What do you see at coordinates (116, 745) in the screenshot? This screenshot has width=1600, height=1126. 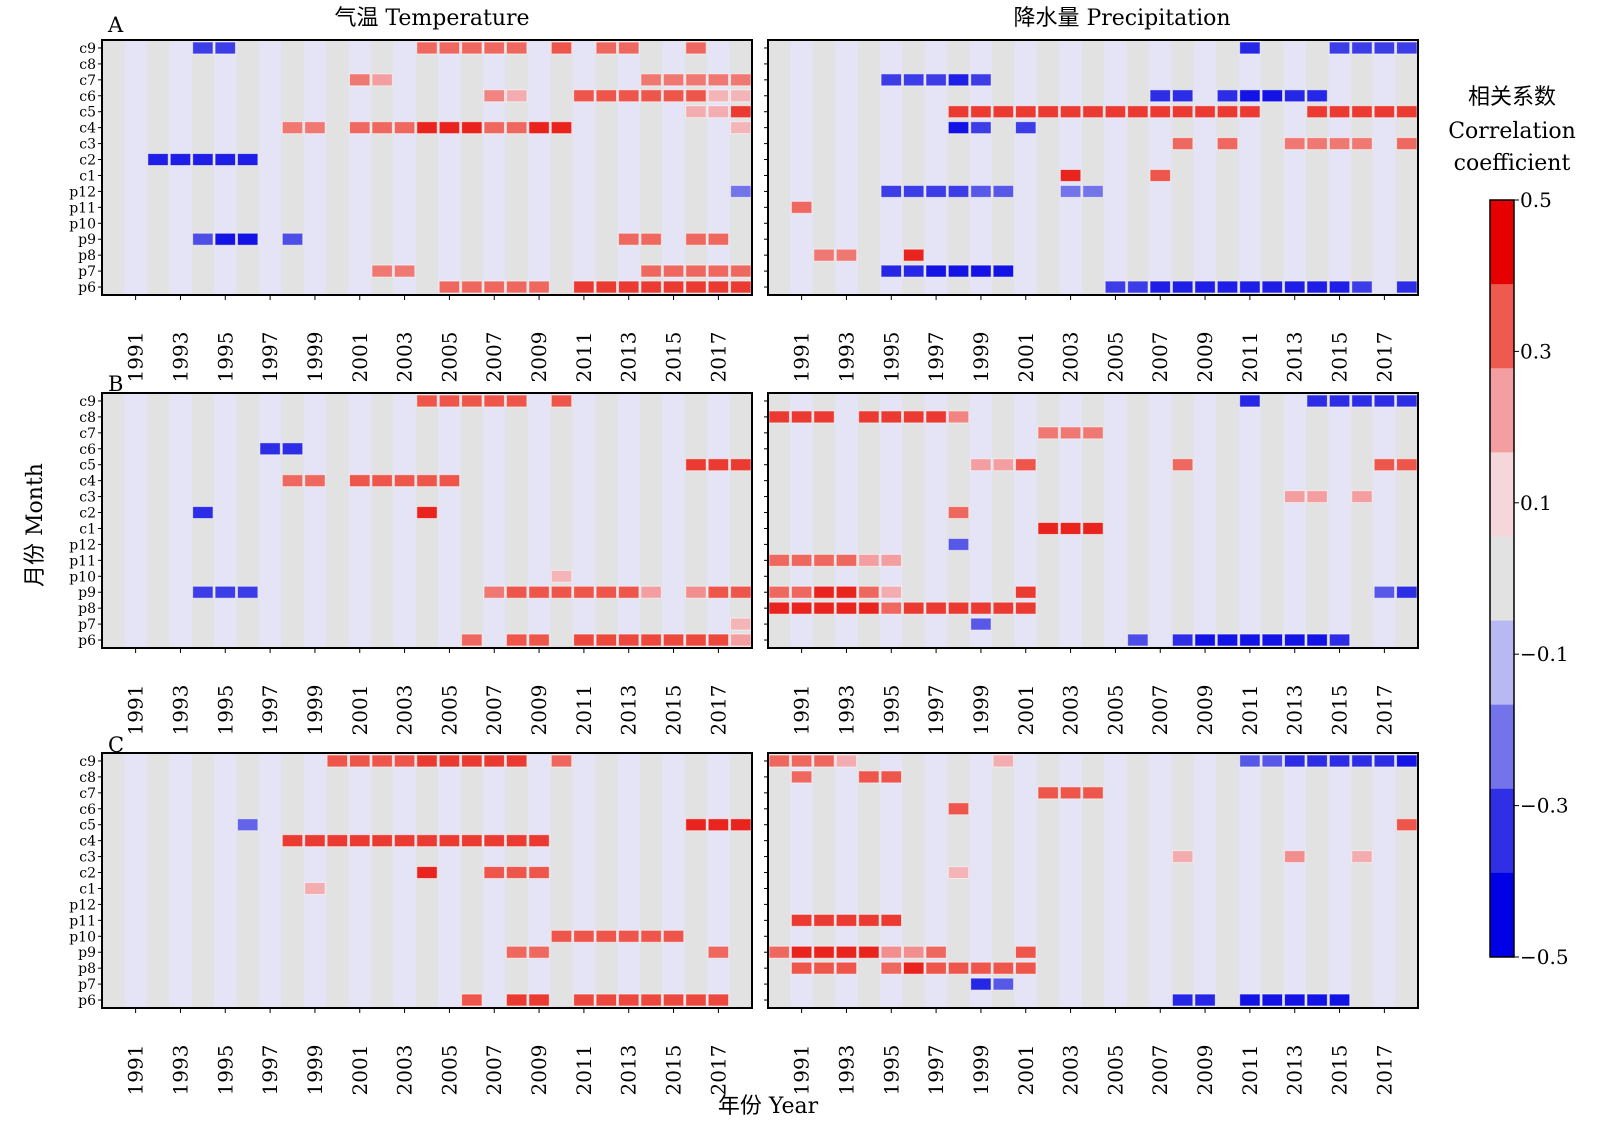 I see `panel-letter-c: C` at bounding box center [116, 745].